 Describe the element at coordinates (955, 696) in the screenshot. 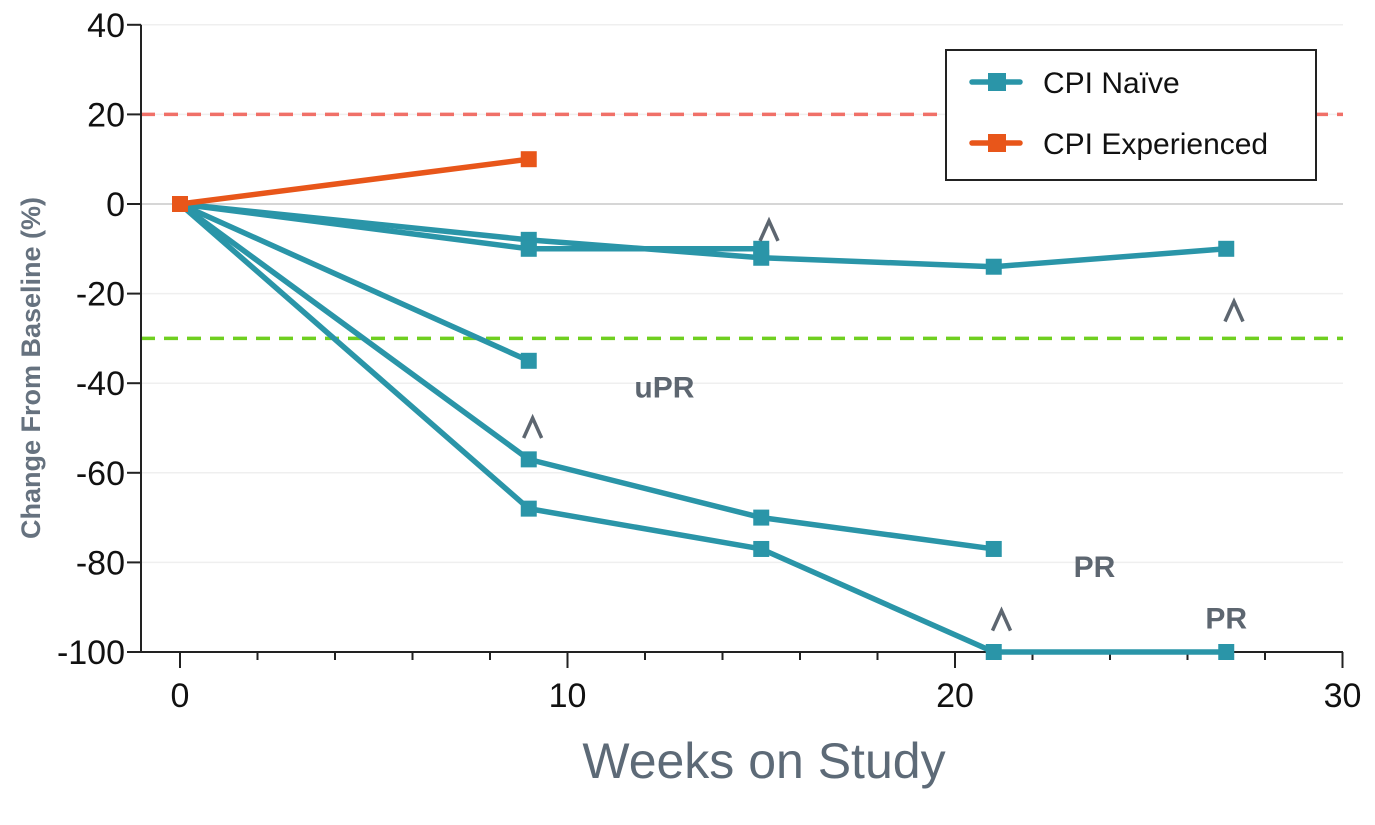

I see `x-tick-label: 20` at that location.